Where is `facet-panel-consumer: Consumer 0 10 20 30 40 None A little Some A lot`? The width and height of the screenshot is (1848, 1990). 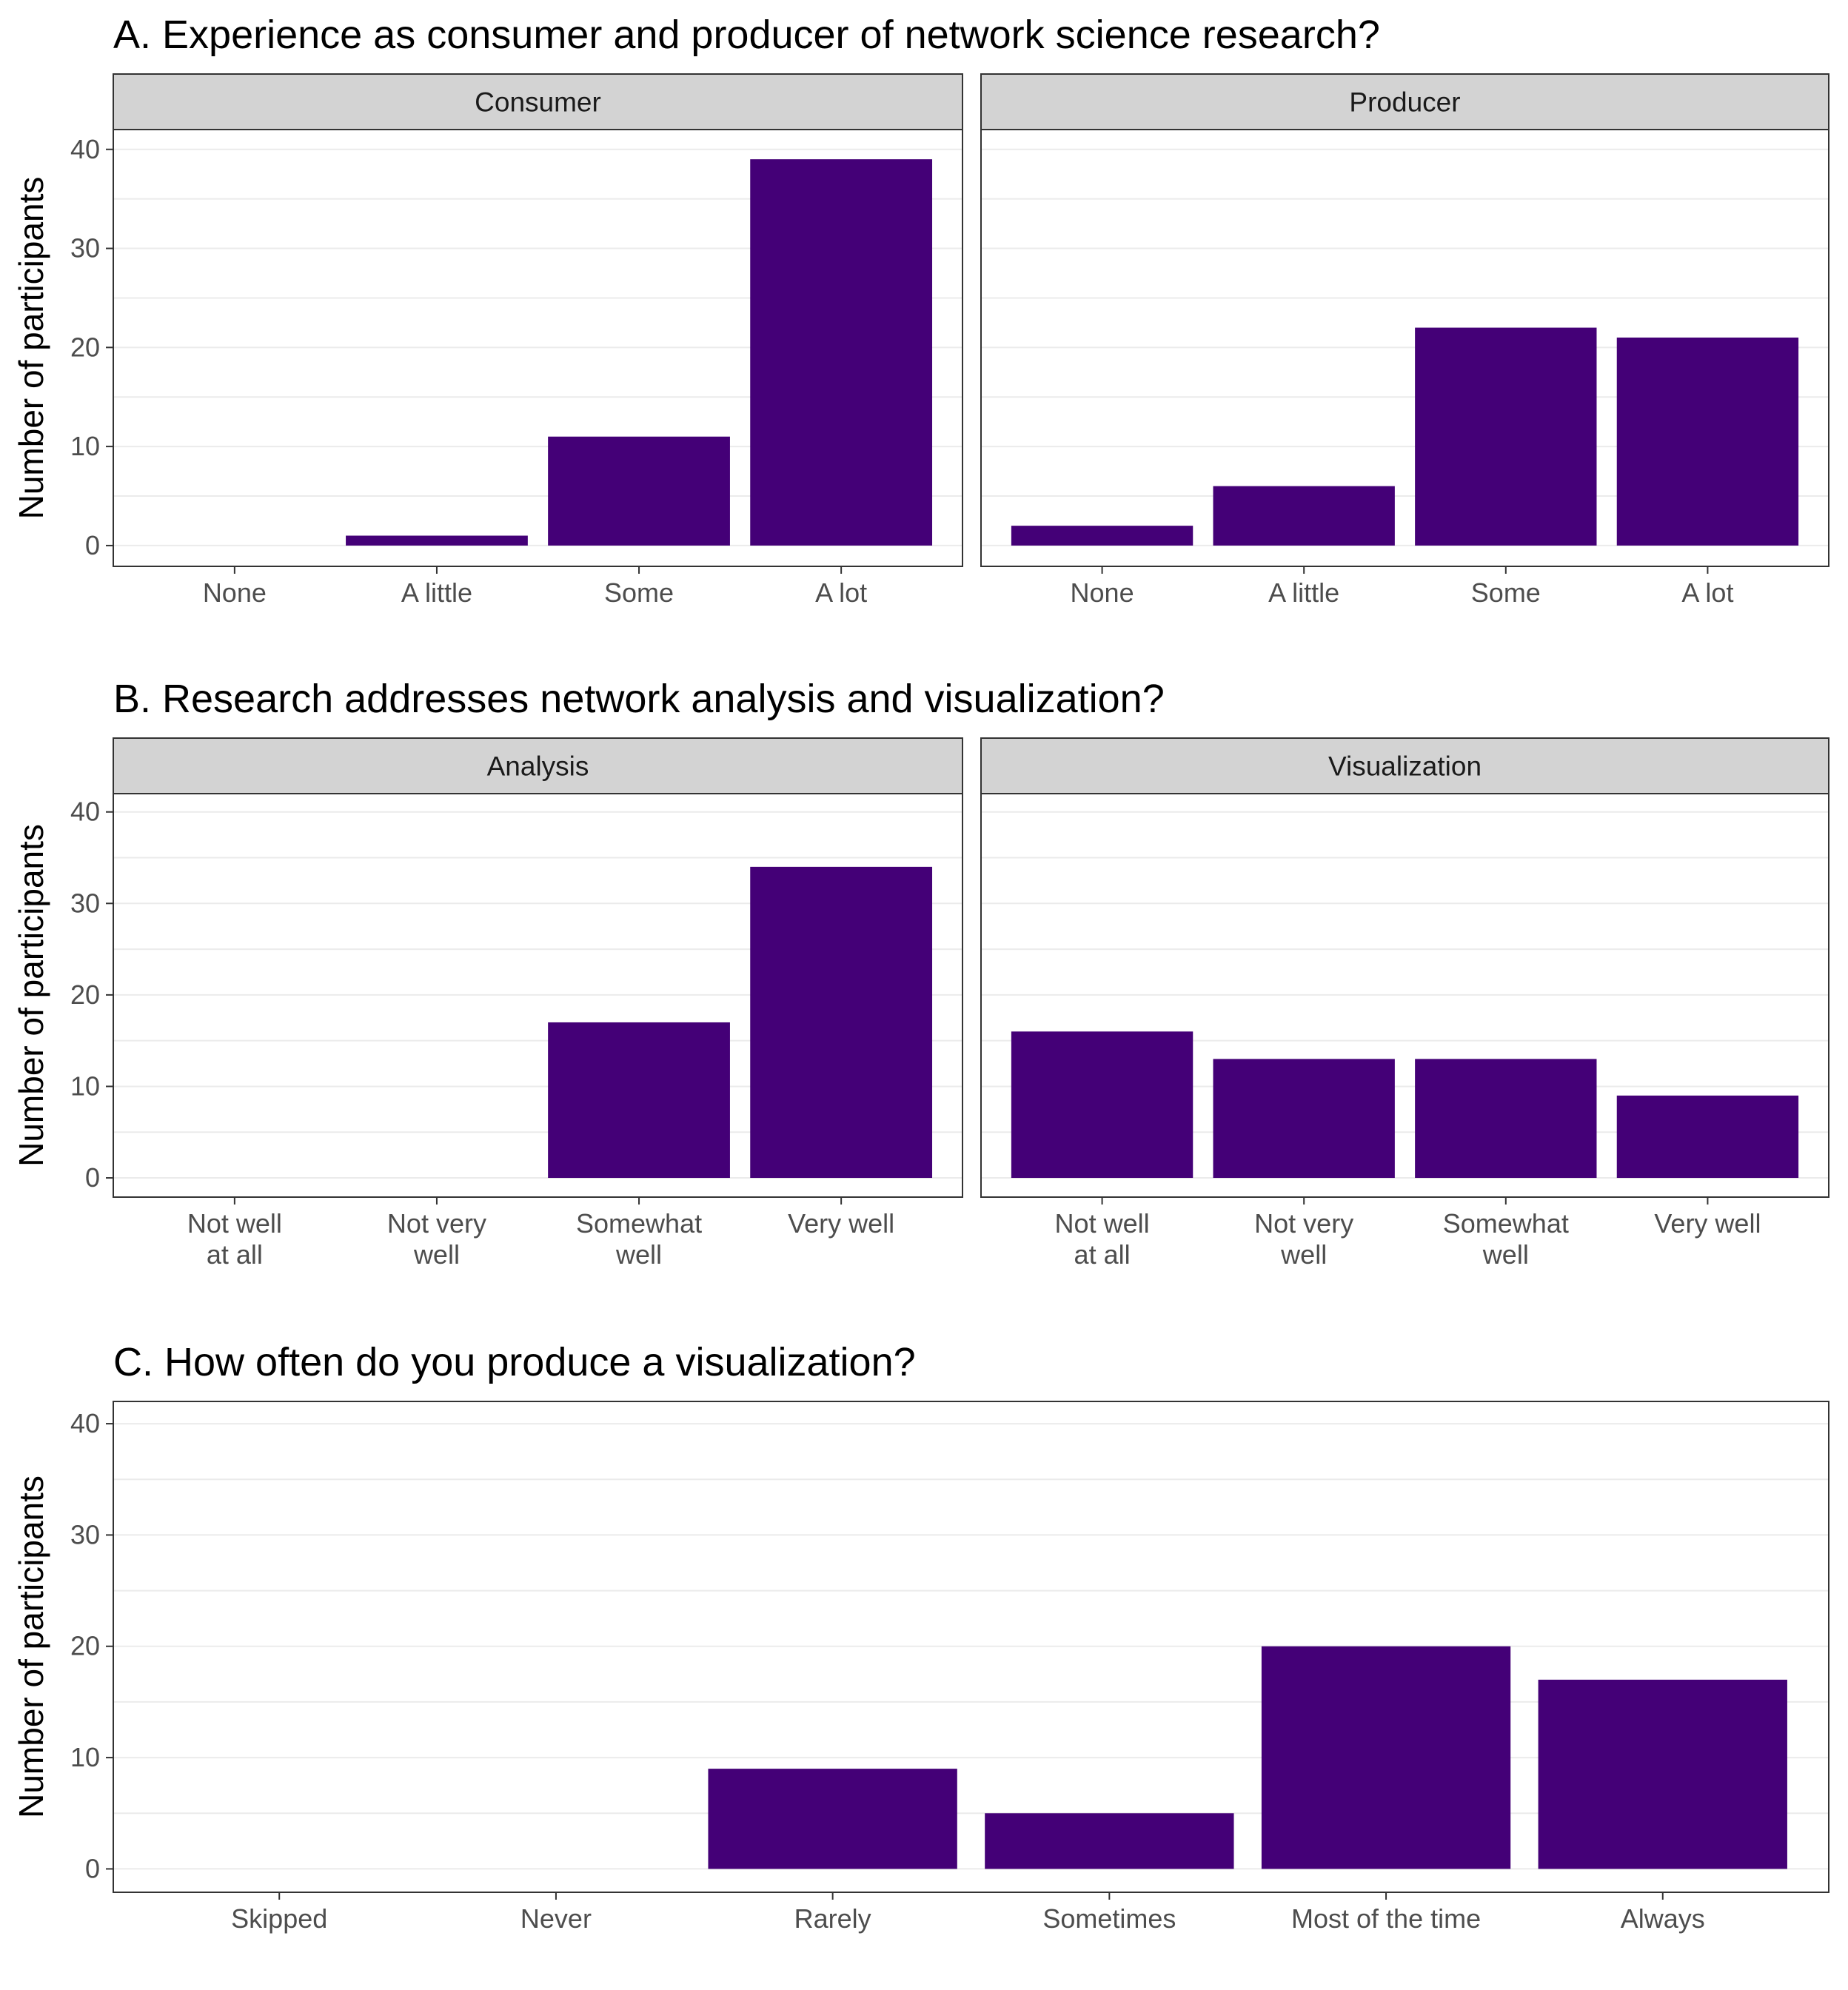 facet-panel-consumer: Consumer 0 10 20 30 40 None A little Some A lot is located at coordinates (516, 340).